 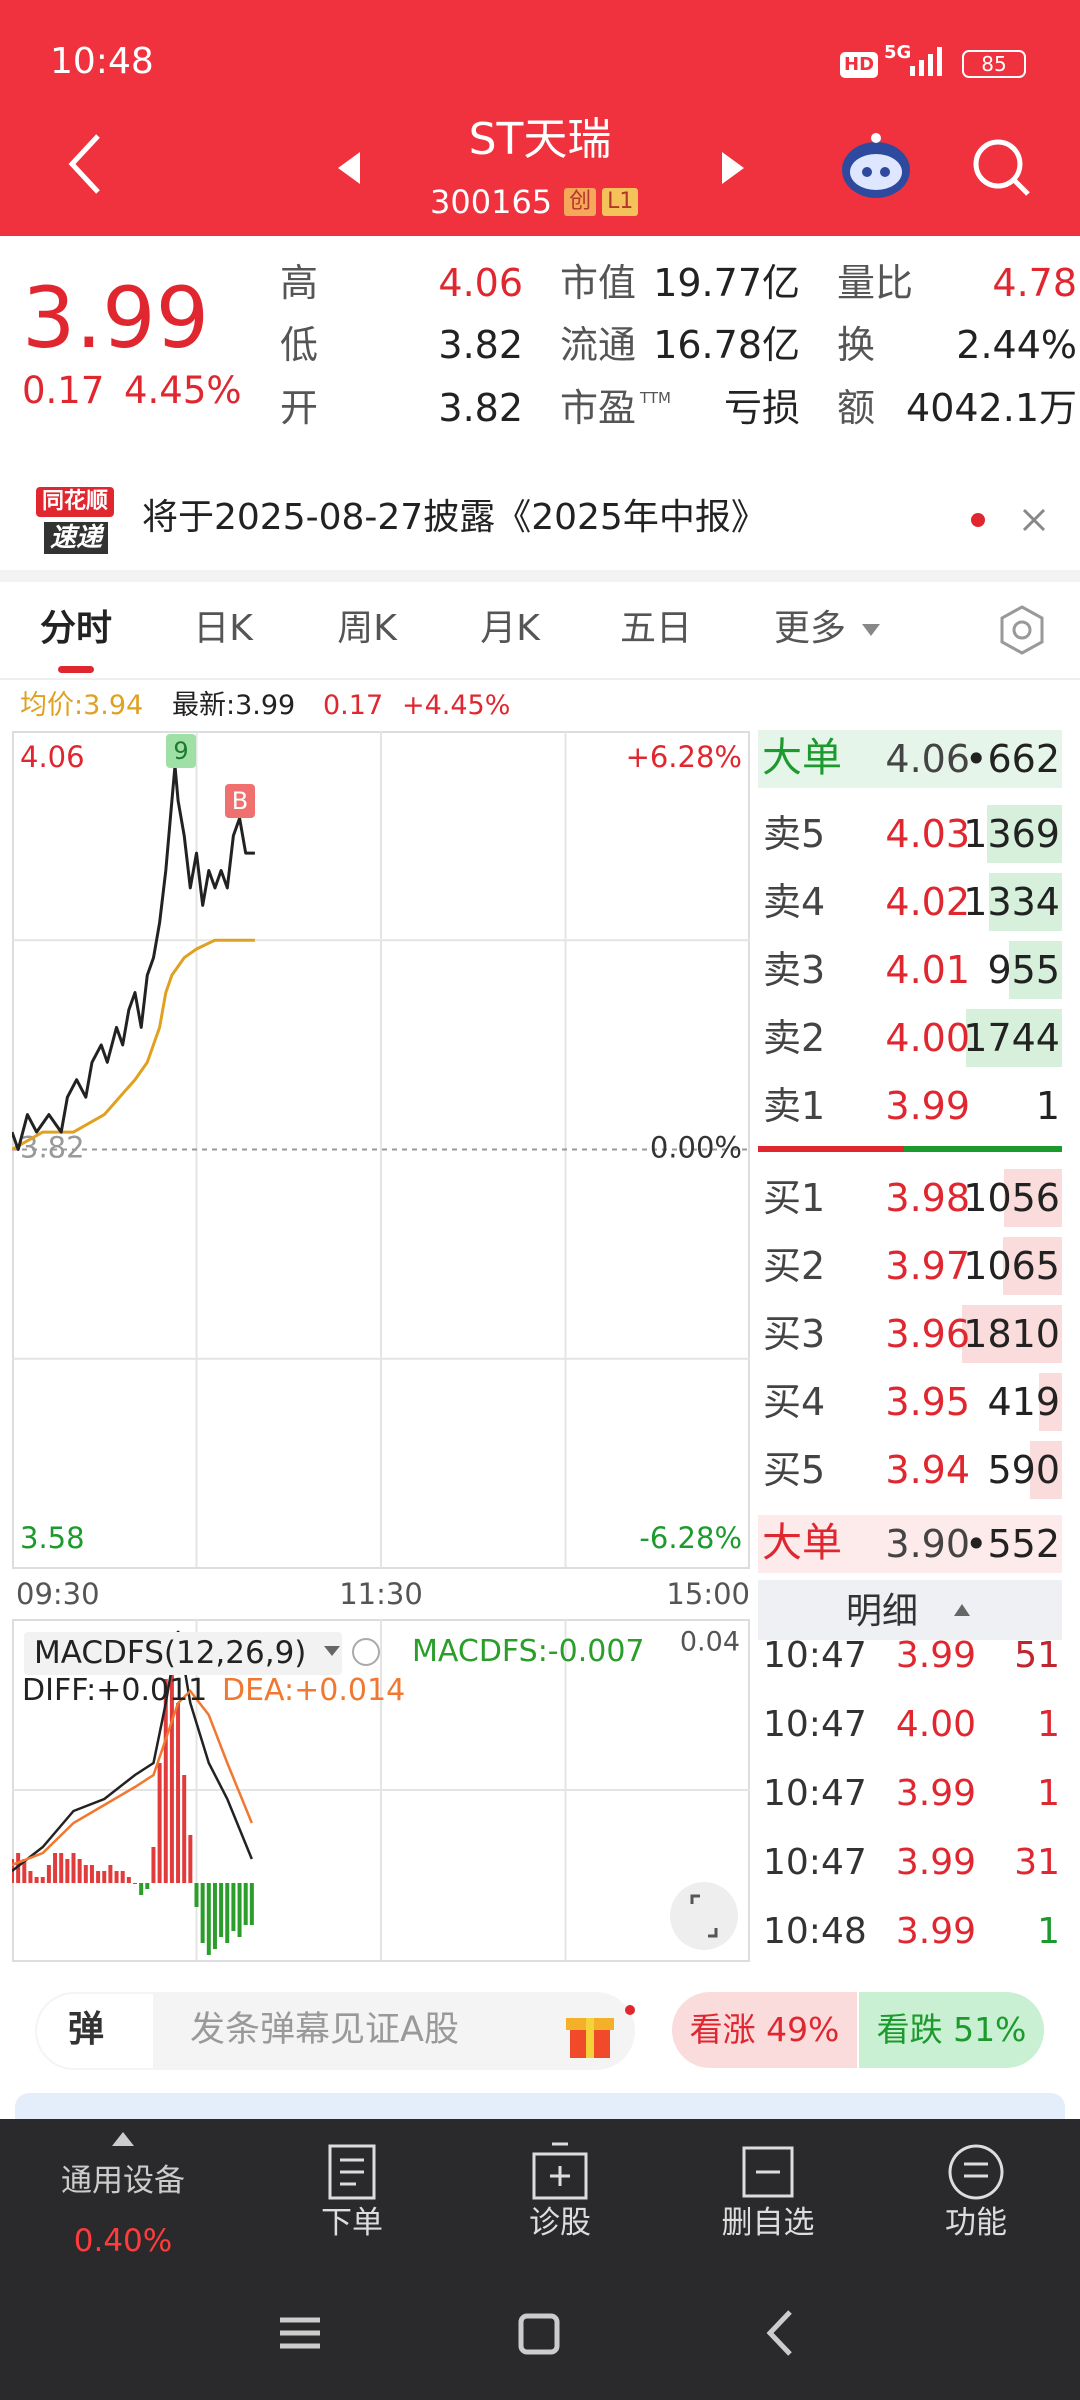 What do you see at coordinates (1047, 1106) in the screenshot?
I see `book-volume: 1` at bounding box center [1047, 1106].